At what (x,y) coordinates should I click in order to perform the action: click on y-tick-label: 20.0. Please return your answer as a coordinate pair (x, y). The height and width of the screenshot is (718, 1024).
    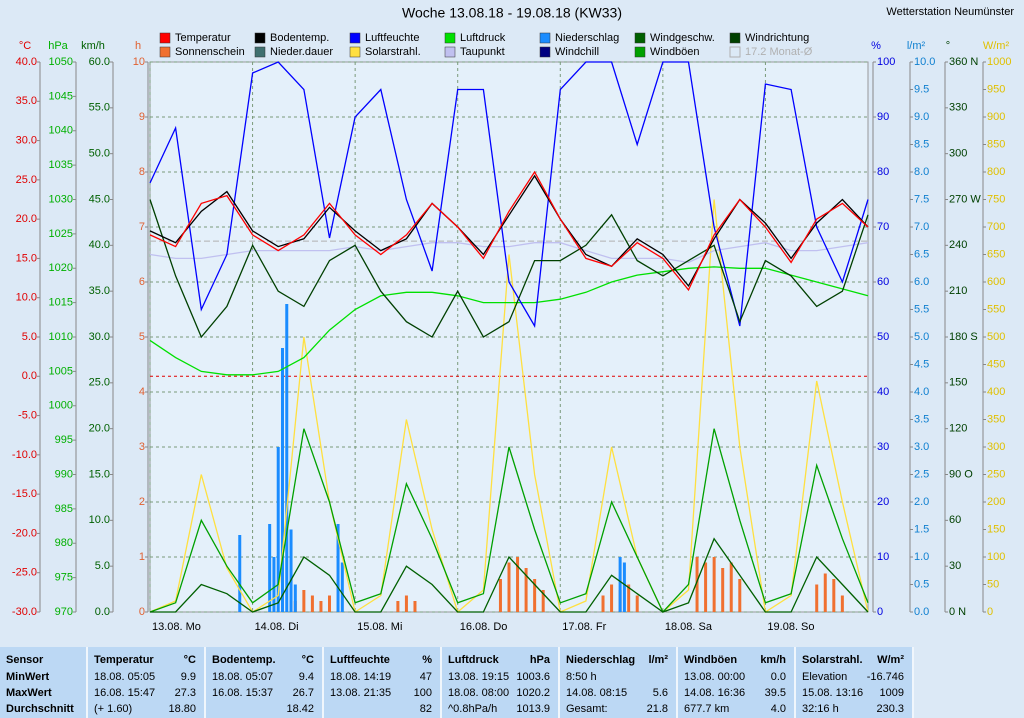
    Looking at the image, I should click on (26, 219).